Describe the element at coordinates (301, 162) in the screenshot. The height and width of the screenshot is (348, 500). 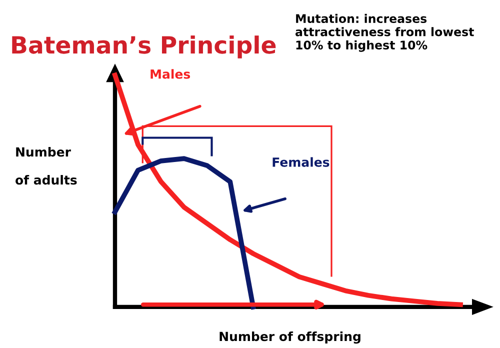
I see `text: Females` at that location.